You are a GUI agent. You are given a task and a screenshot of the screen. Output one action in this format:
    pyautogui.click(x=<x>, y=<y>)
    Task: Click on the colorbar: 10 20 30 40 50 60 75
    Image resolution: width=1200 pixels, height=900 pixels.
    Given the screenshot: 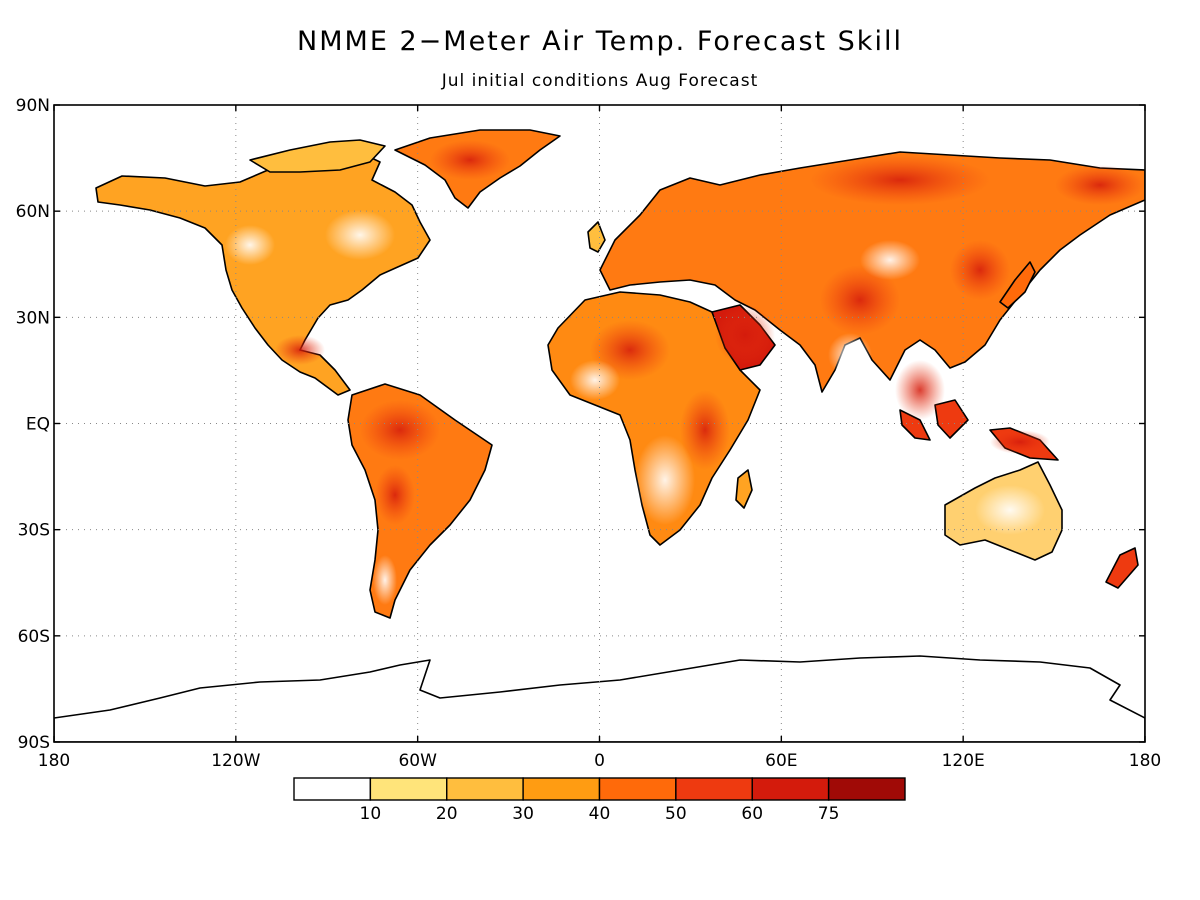 What is the action you would take?
    pyautogui.click(x=599, y=800)
    